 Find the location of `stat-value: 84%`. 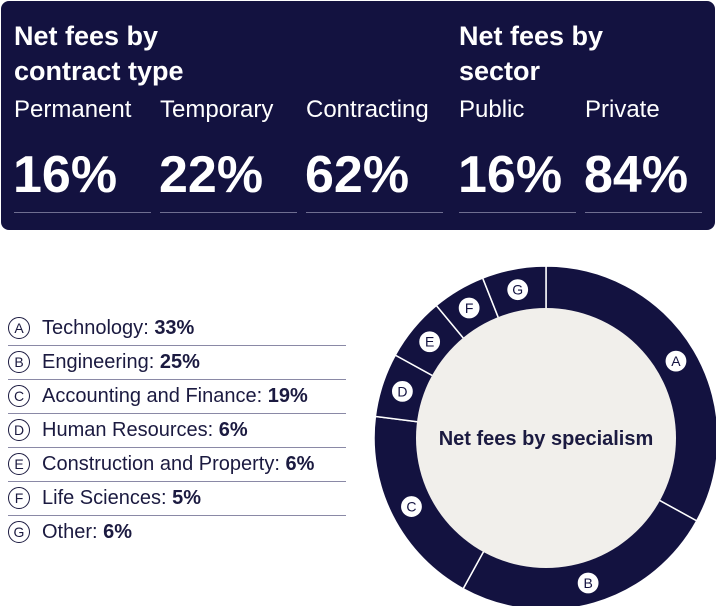

stat-value: 84% is located at coordinates (636, 175).